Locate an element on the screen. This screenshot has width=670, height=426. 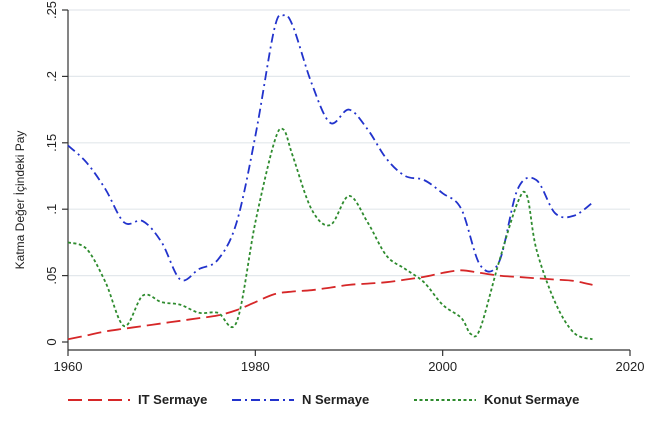
y-tick-label-1: .05 is located at coordinates (51, 276).